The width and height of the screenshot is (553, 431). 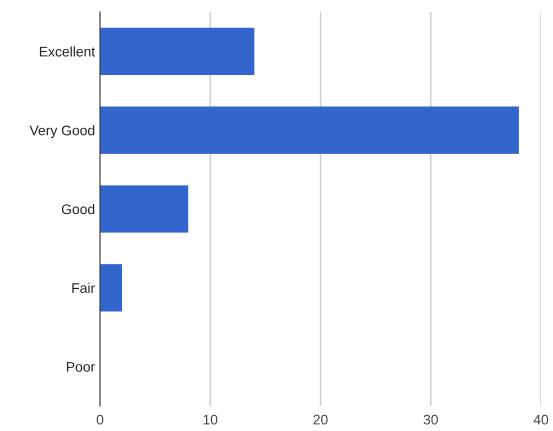 I want to click on y-tick-label: Good, so click(x=78, y=209).